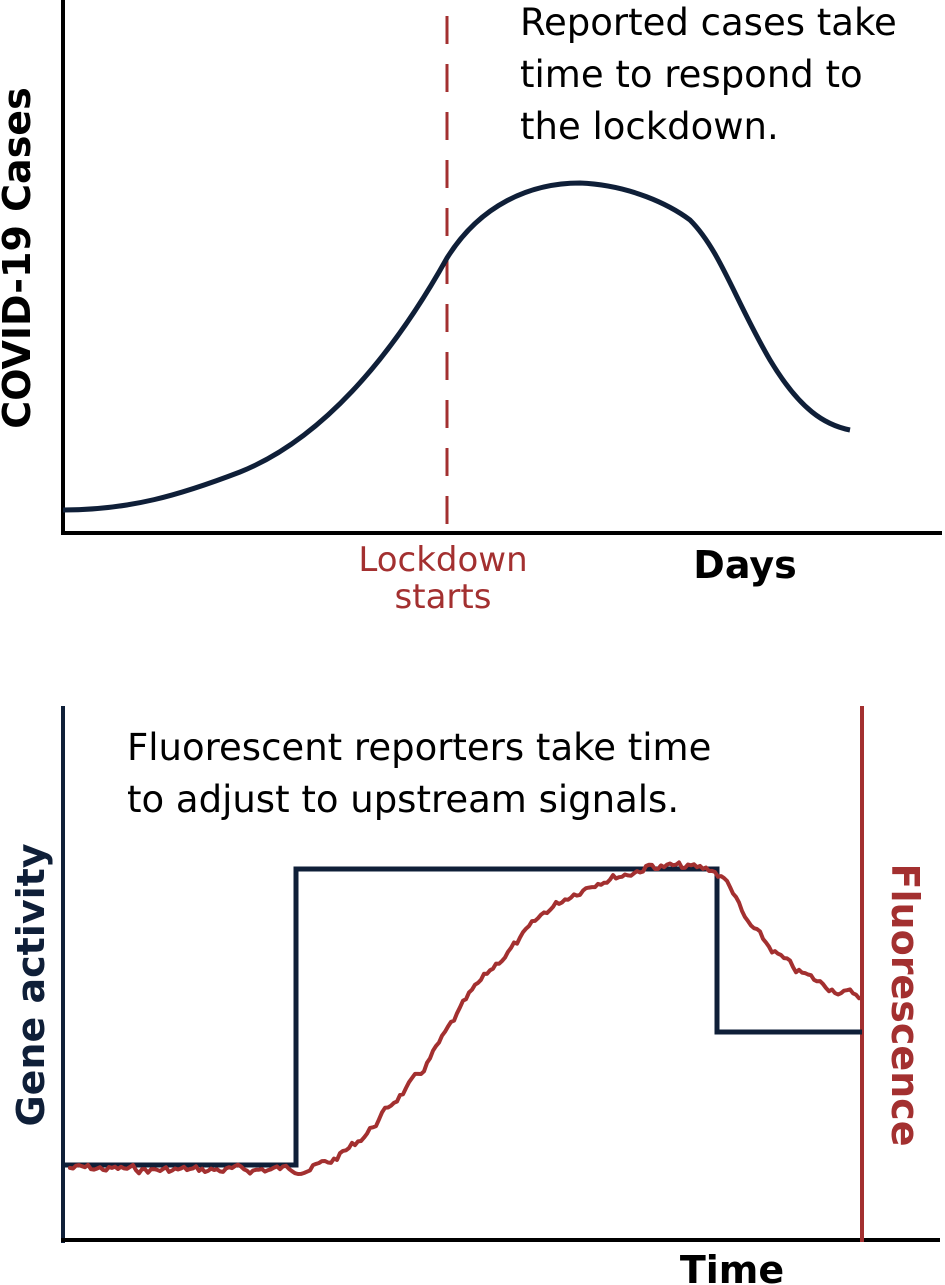 Image resolution: width=945 pixels, height=1285 pixels. Describe the element at coordinates (403, 799) in the screenshot. I see `bottom-annotation-line-2: to adjust to upstream signals.` at that location.